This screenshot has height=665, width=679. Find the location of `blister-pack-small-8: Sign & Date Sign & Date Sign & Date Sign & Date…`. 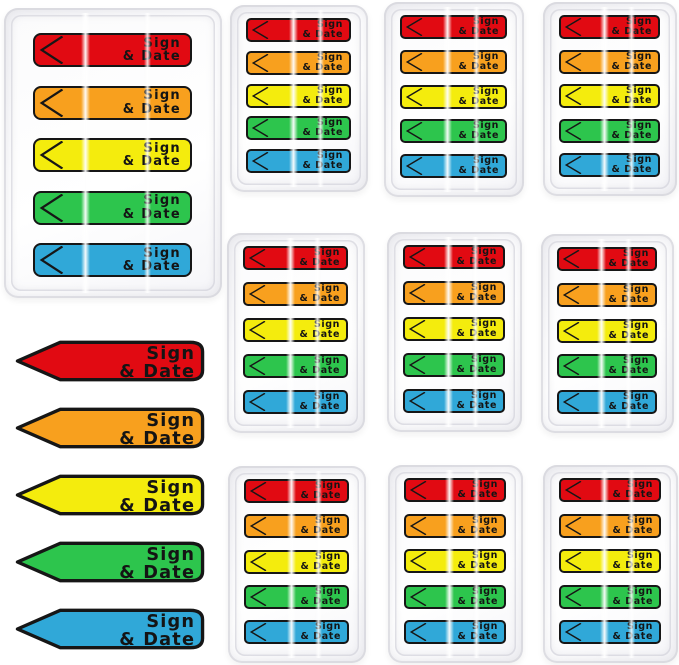

blister-pack-small-8: Sign & Date Sign & Date Sign & Date Sign & Date… is located at coordinates (455, 564).